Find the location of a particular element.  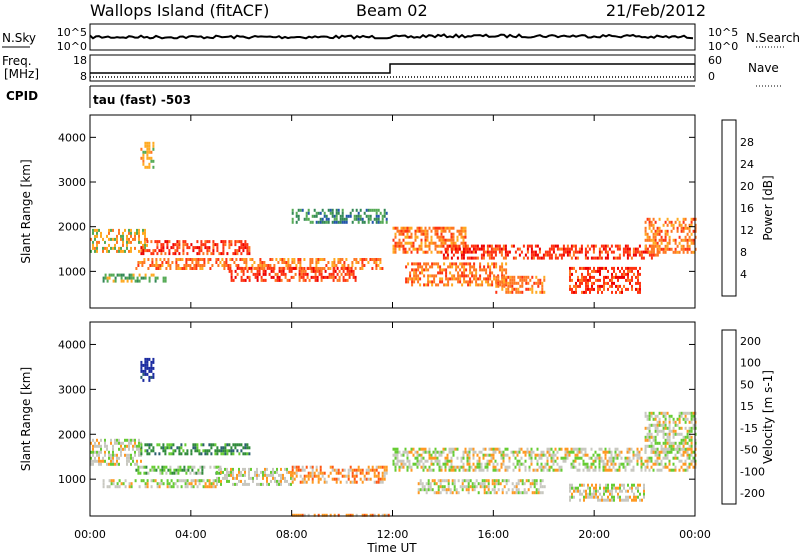

power-echo-band is located at coordinates (605, 280).